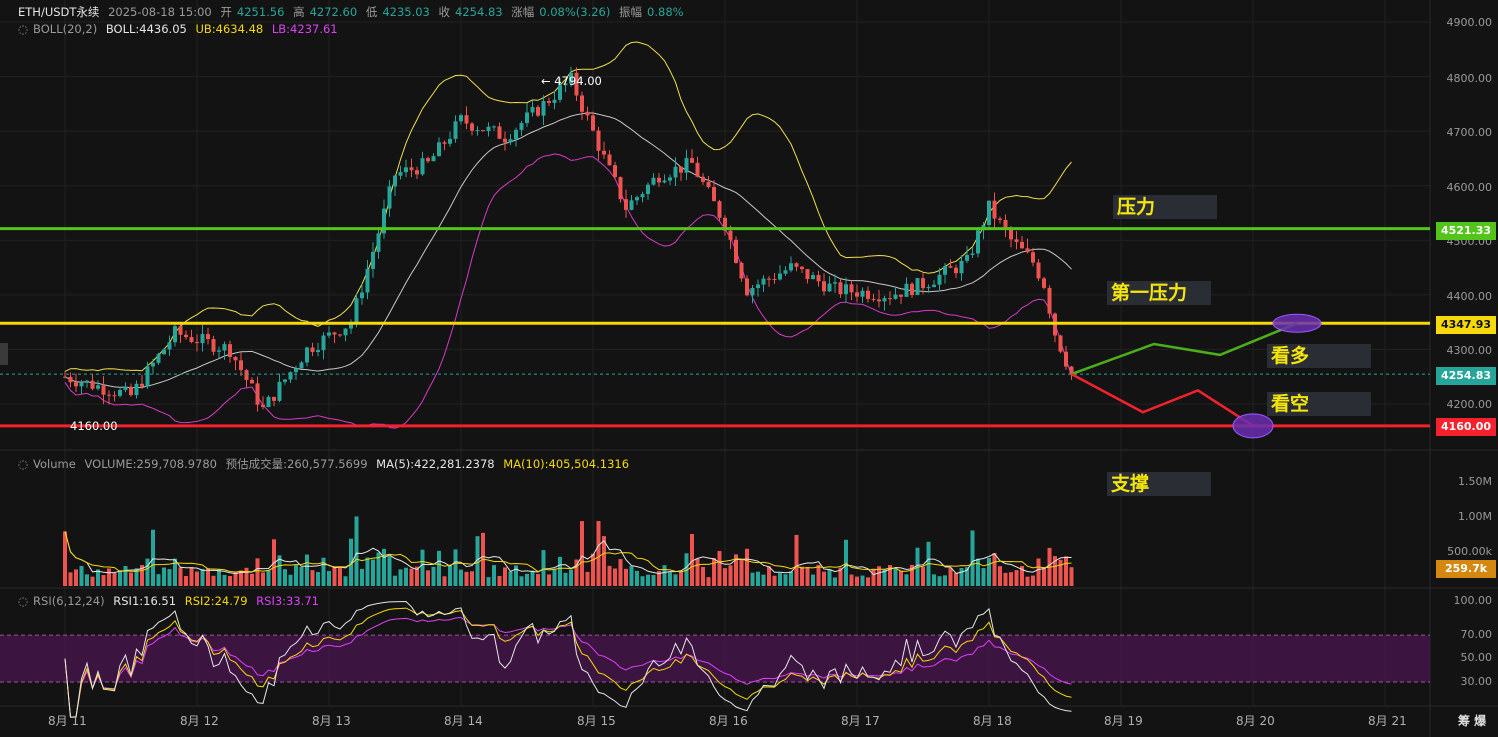 This screenshot has width=1498, height=737. What do you see at coordinates (1469, 78) in the screenshot?
I see `price-tick: 4800.00` at bounding box center [1469, 78].